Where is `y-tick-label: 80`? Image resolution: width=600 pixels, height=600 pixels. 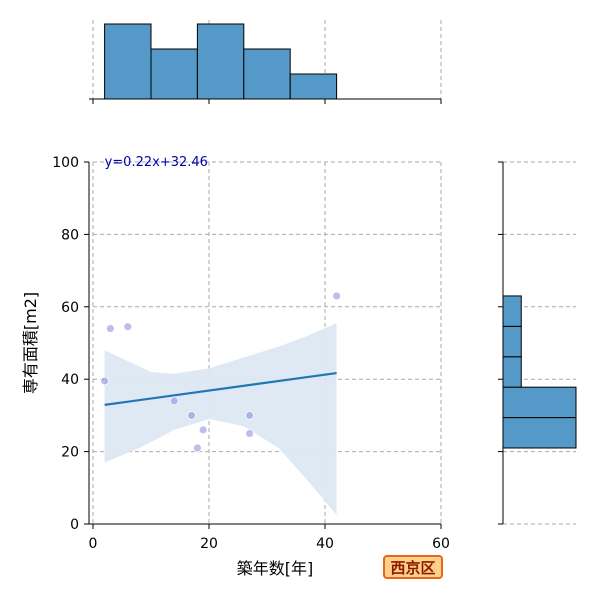 y-tick-label: 80 is located at coordinates (70, 235).